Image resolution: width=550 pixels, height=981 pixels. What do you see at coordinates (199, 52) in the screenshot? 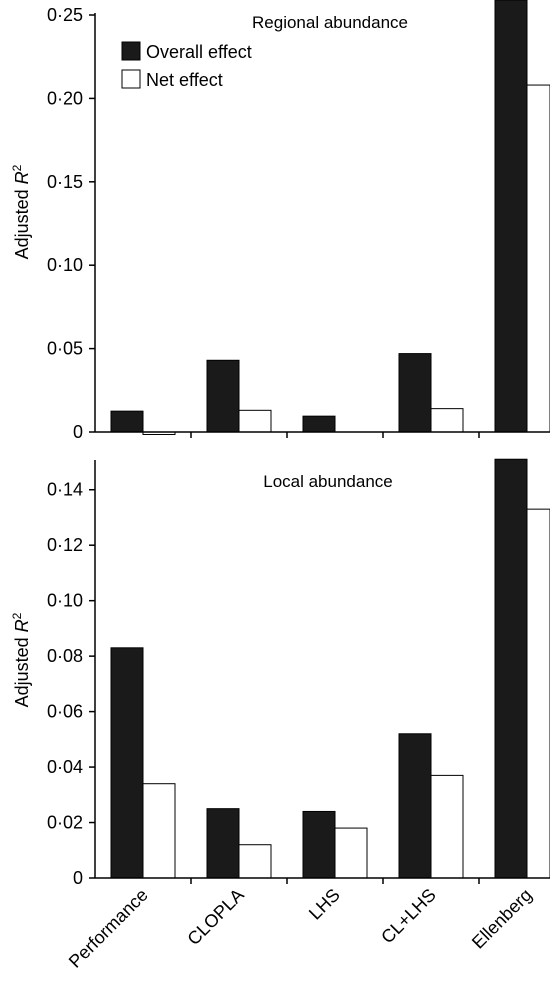
I see `legend-label-overall-effect: Overall effect` at bounding box center [199, 52].